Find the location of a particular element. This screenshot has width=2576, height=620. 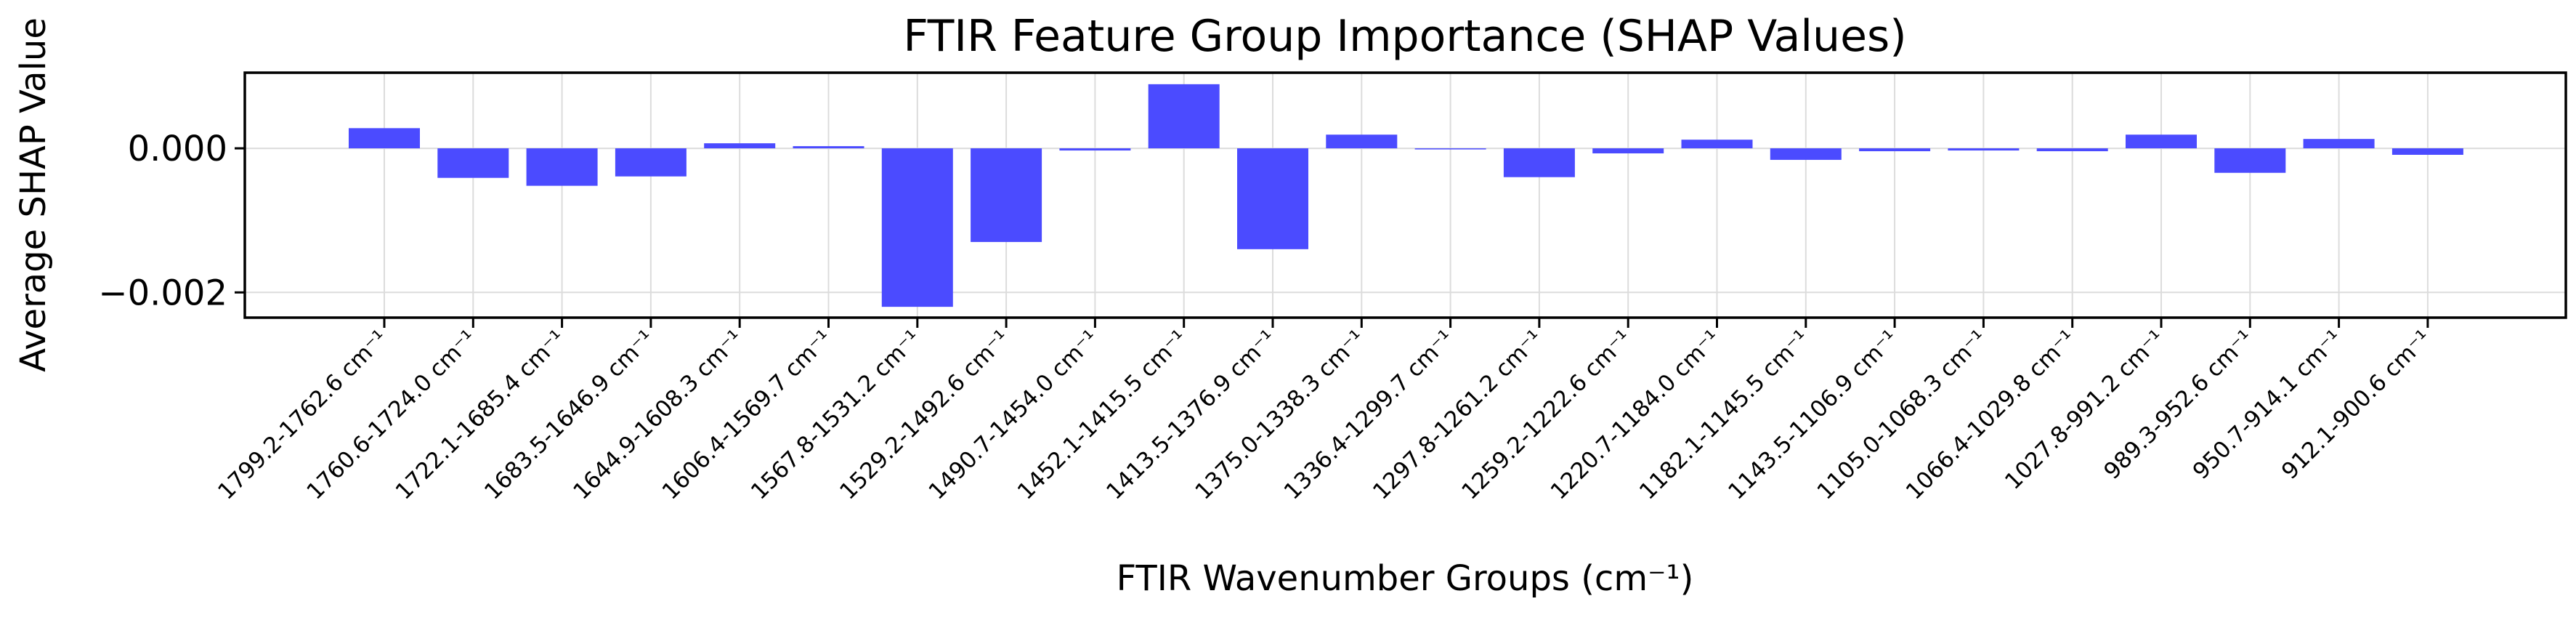

x-tick-label: 1220.7-1184.0 cm⁻¹ is located at coordinates (1635, 414).